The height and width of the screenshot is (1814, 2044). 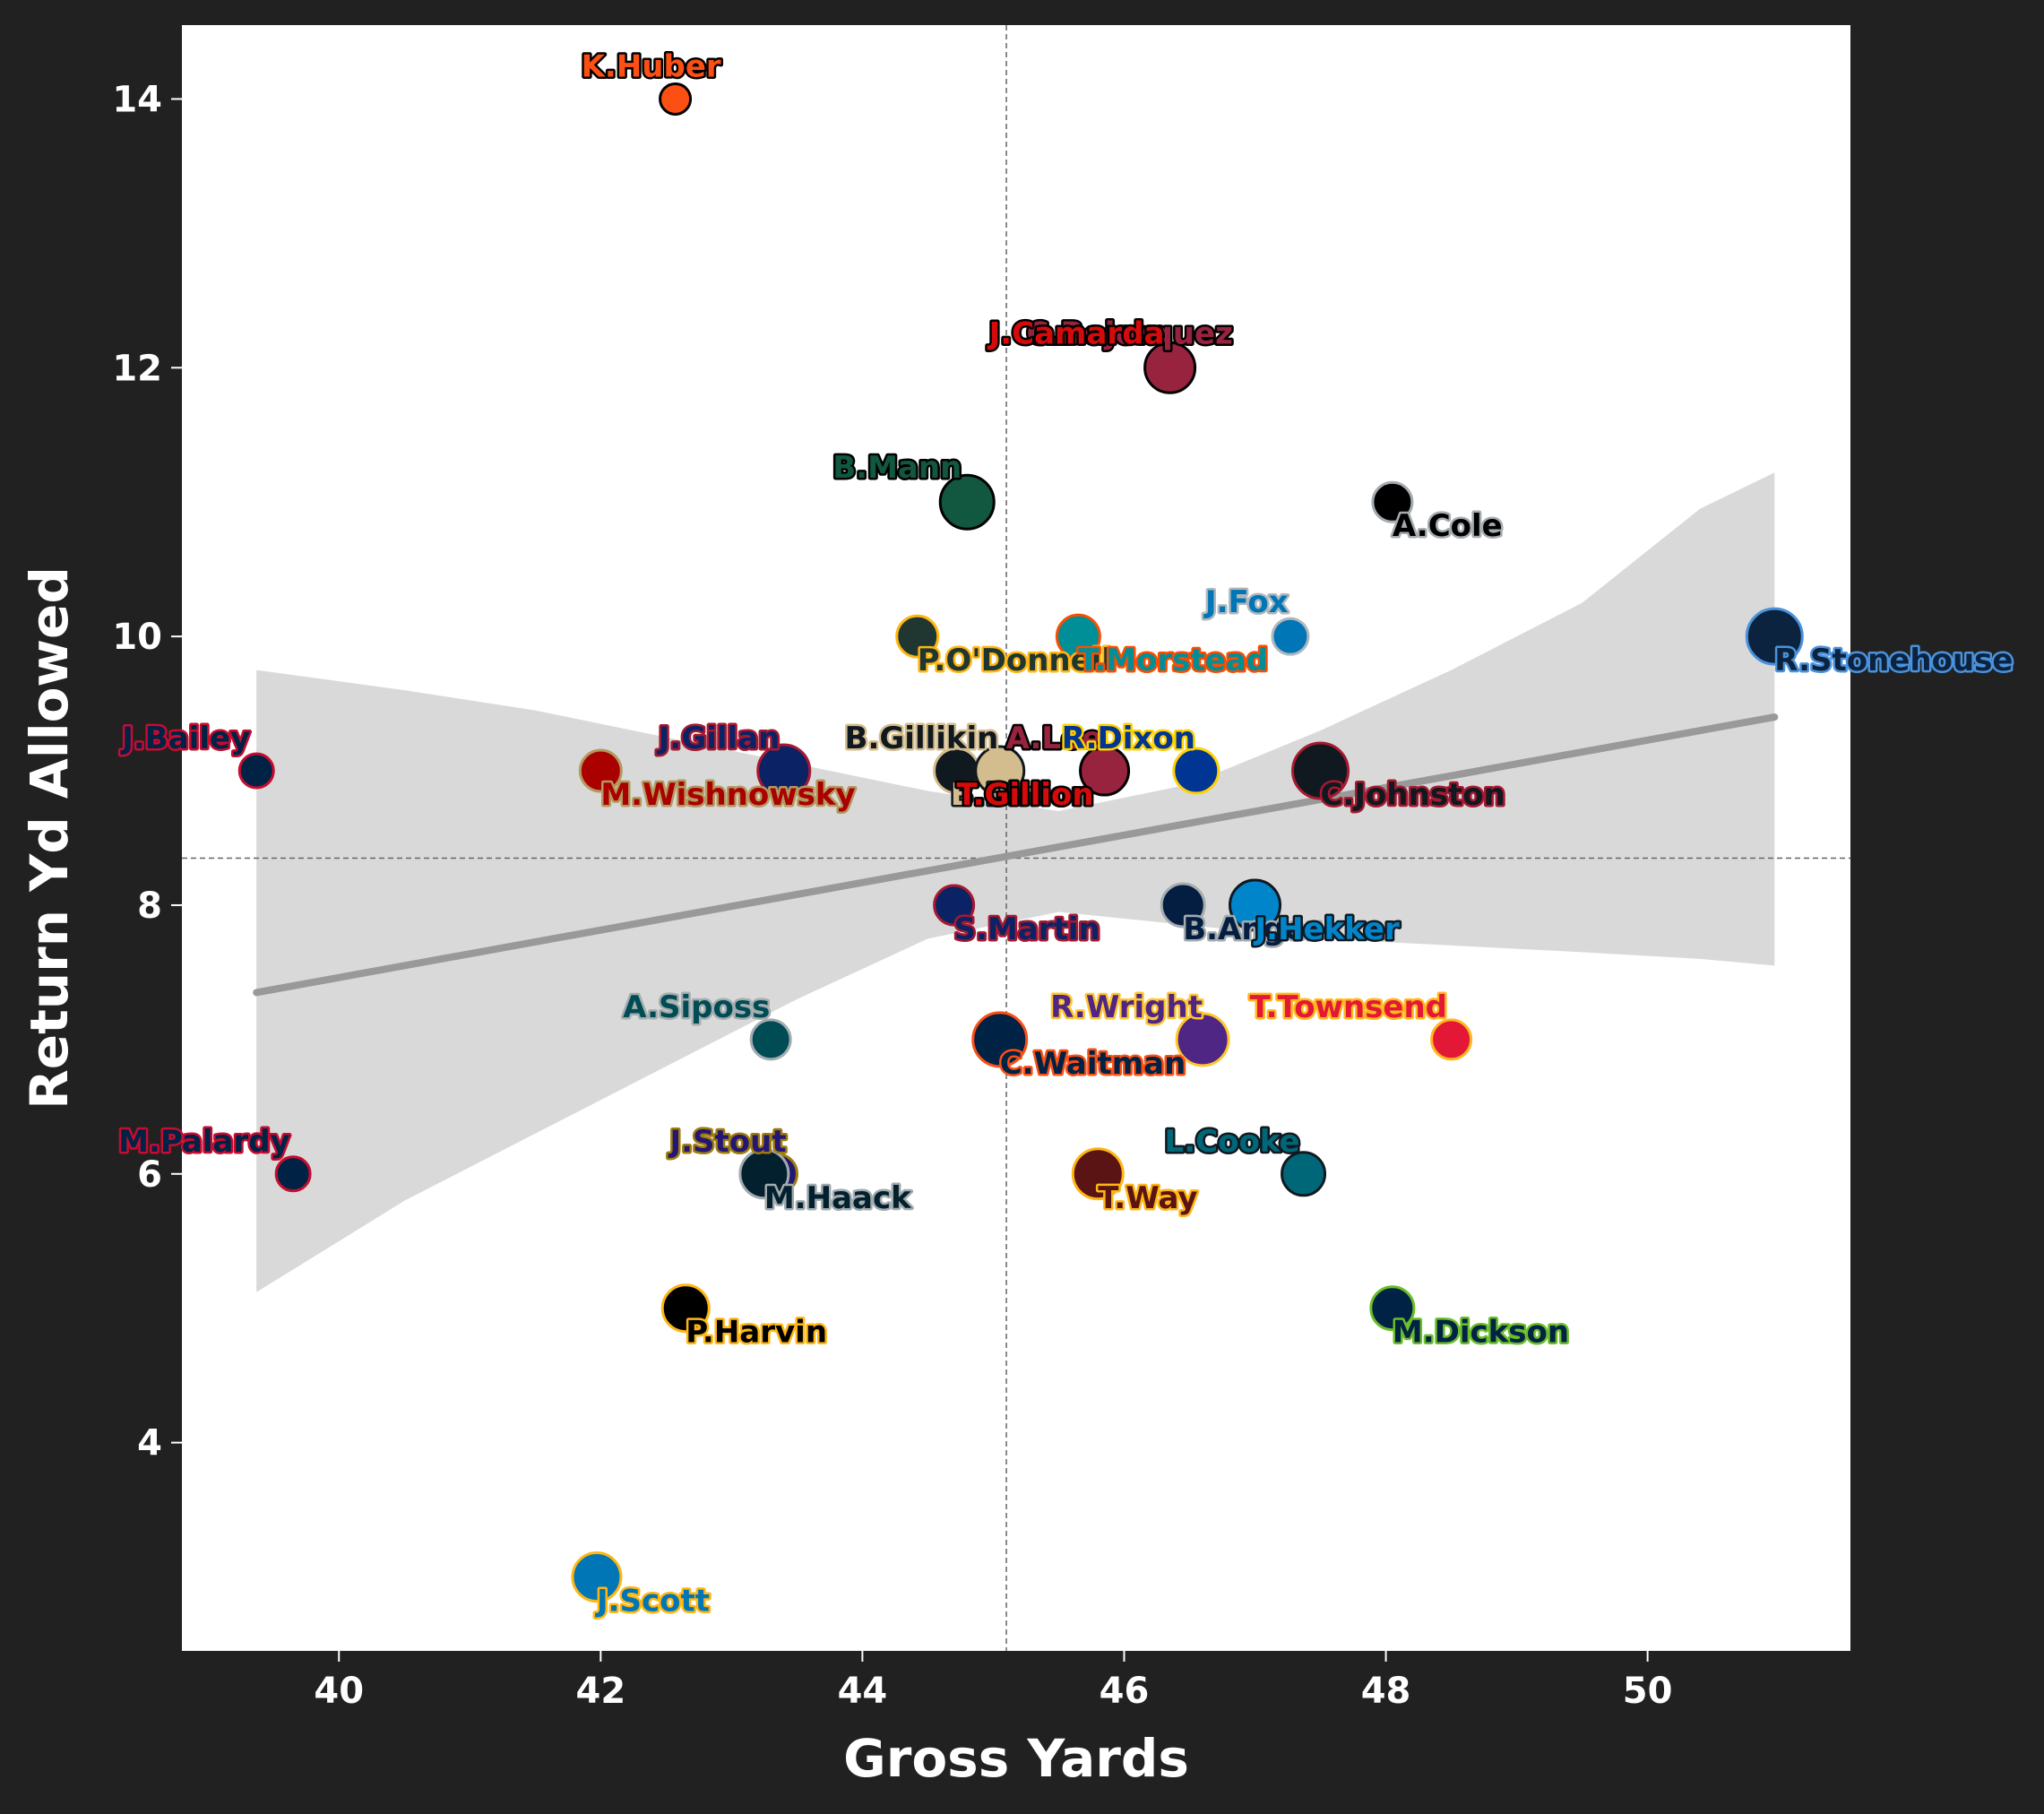 I want to click on y-tick-label: 6, so click(x=149, y=1175).